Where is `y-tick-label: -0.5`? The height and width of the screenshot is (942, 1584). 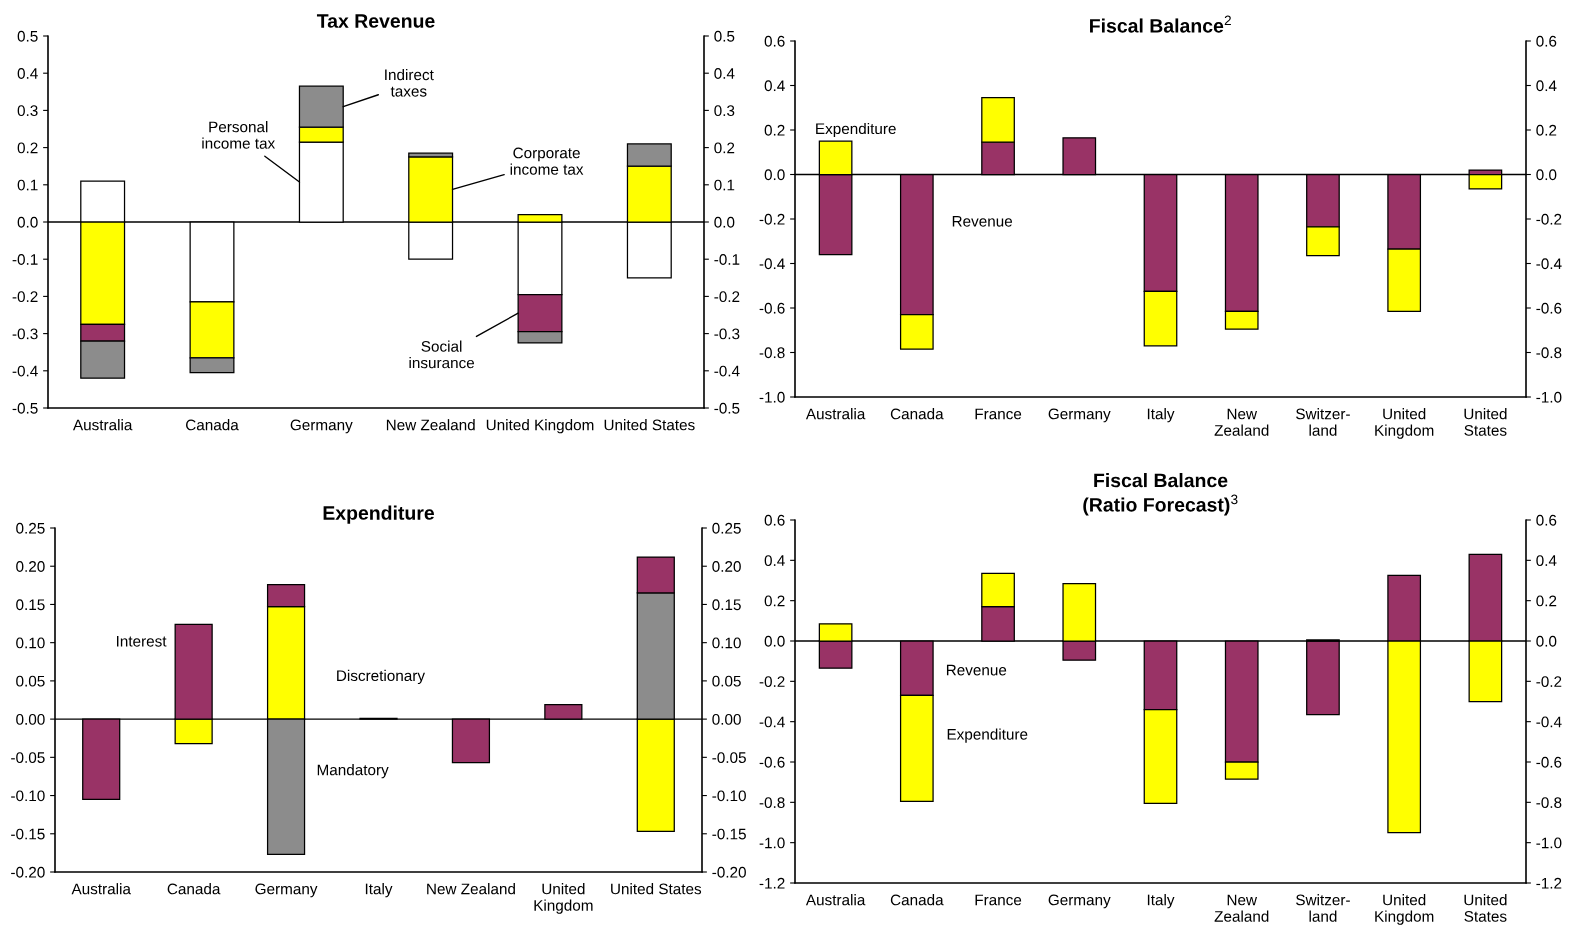 y-tick-label: -0.5 is located at coordinates (25, 408).